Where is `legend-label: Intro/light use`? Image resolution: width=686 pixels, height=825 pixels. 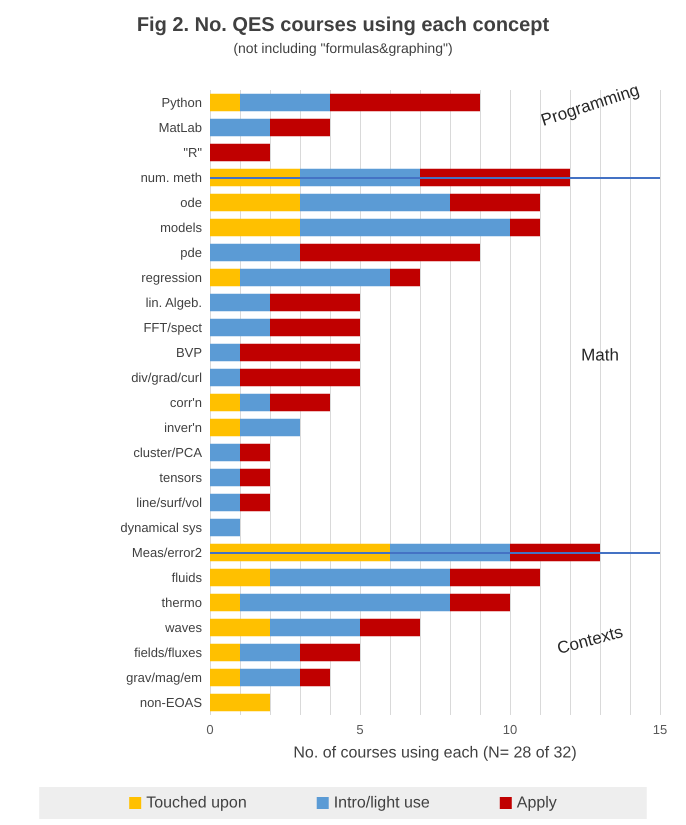
legend-label: Intro/light use is located at coordinates (382, 803).